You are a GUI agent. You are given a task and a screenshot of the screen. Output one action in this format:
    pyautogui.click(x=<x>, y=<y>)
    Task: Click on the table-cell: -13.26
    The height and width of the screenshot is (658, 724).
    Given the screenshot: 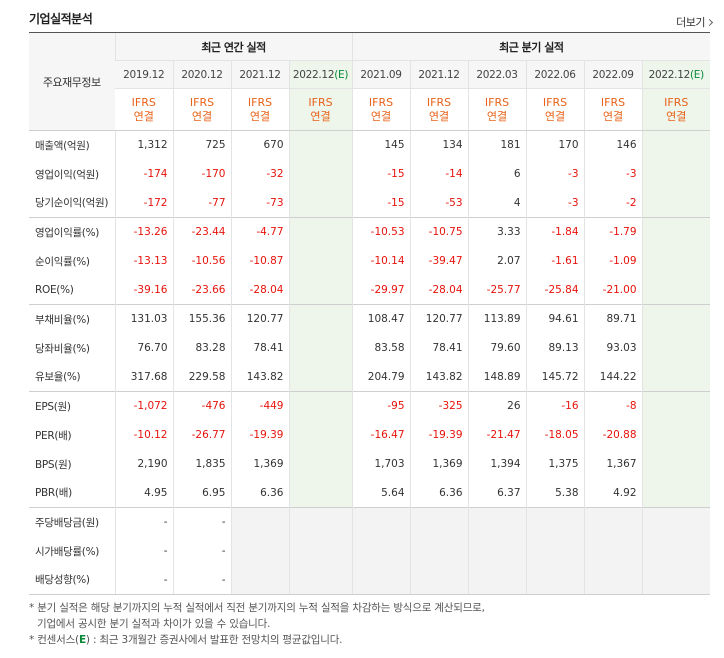 What is the action you would take?
    pyautogui.click(x=143, y=232)
    